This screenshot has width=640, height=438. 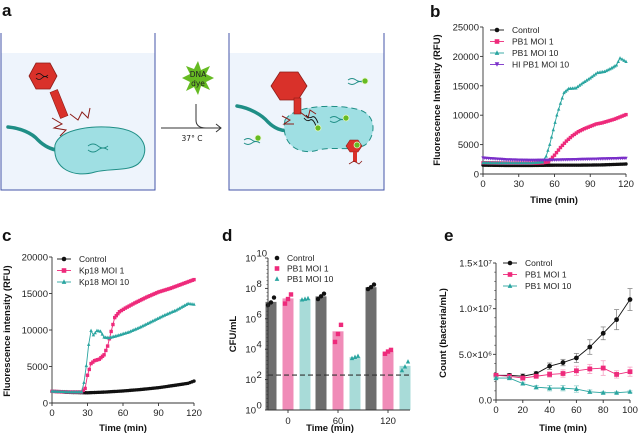 What do you see at coordinates (475, 264) in the screenshot?
I see `y-tick-label: 1.5×10⁷` at bounding box center [475, 264].